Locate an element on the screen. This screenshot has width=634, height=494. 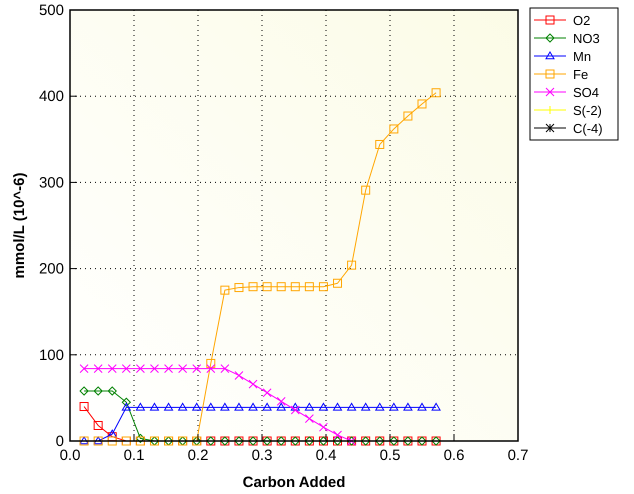
y-axis-title: mmol/L (10^-6) is located at coordinates (19, 225).